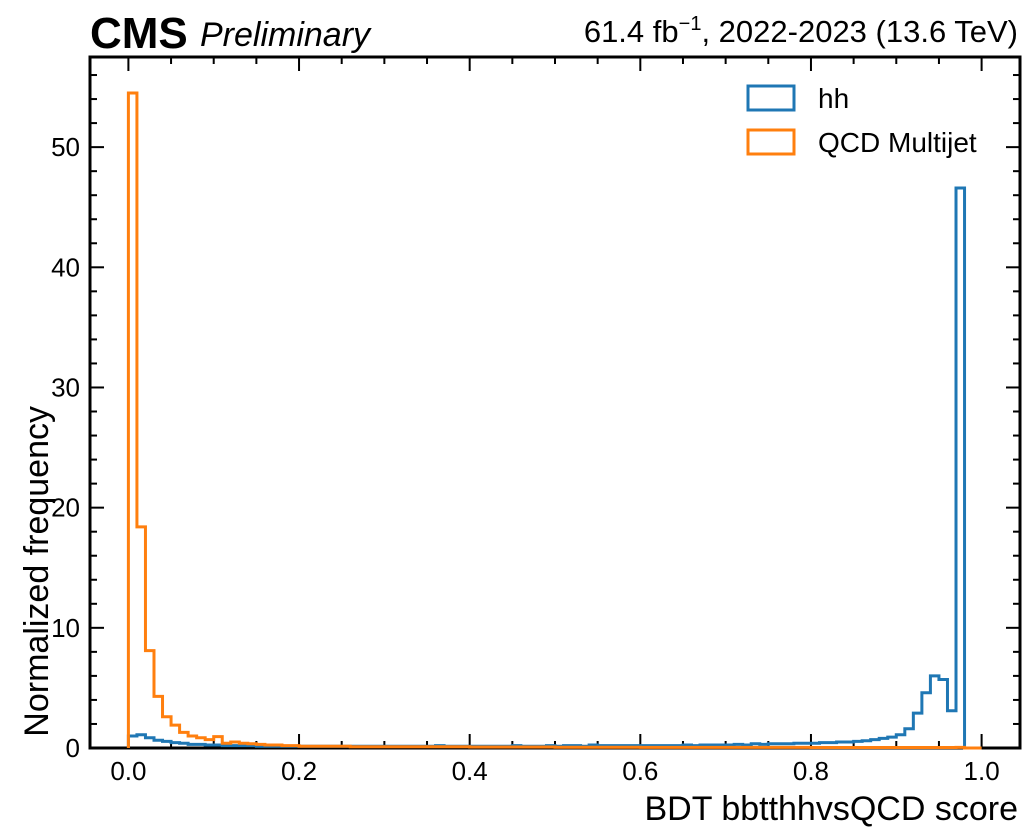  What do you see at coordinates (631, 31) in the screenshot?
I see `lumi-value: 61.4 fb` at bounding box center [631, 31].